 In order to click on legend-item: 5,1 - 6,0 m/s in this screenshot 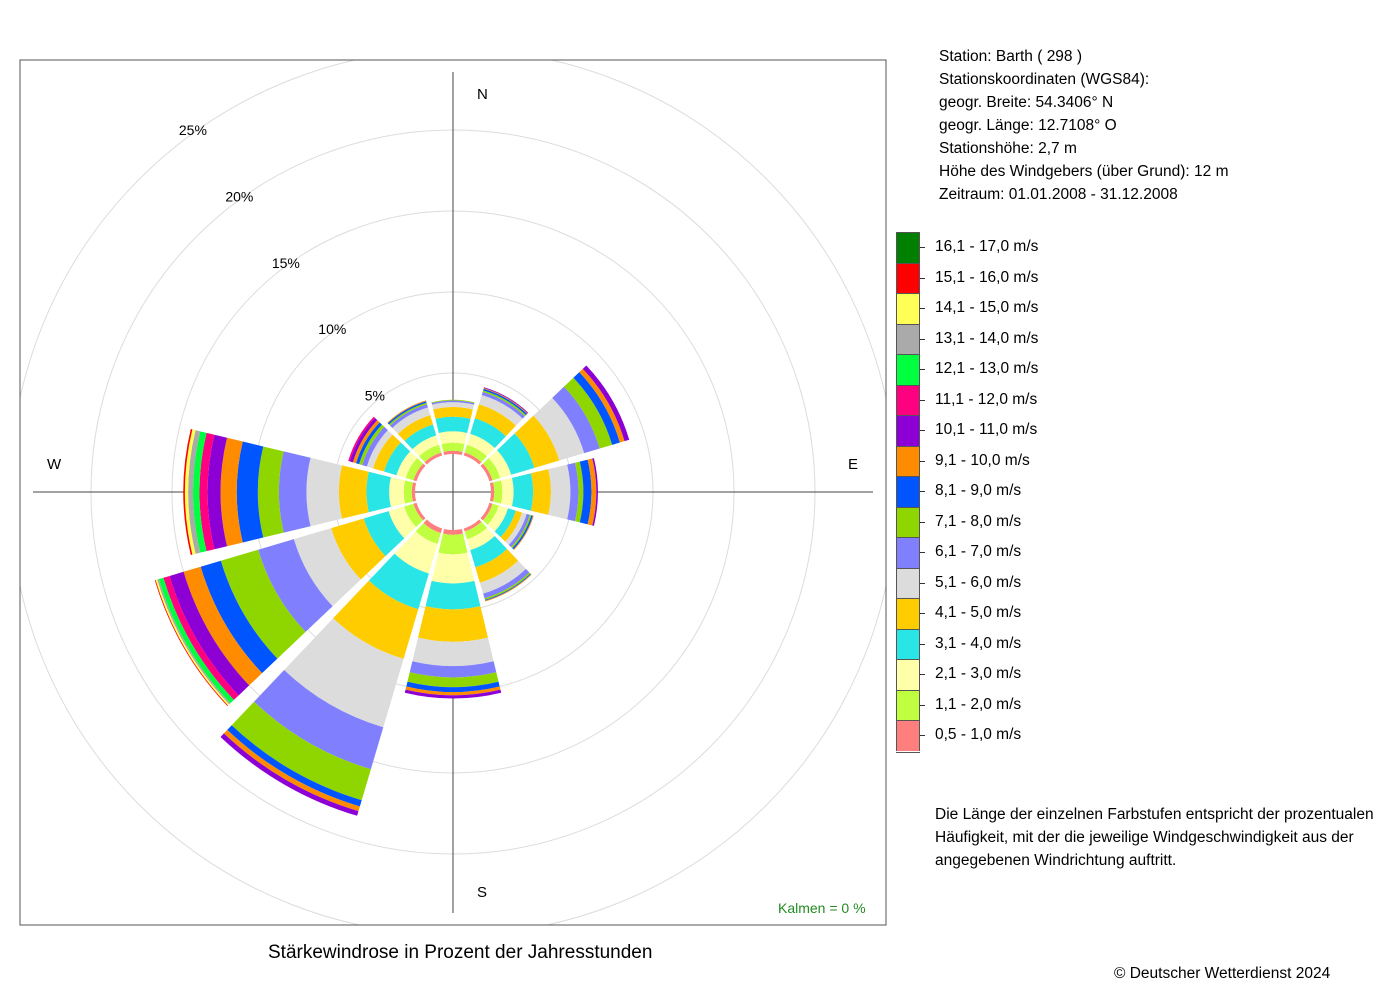, I will do `click(996, 582)`.